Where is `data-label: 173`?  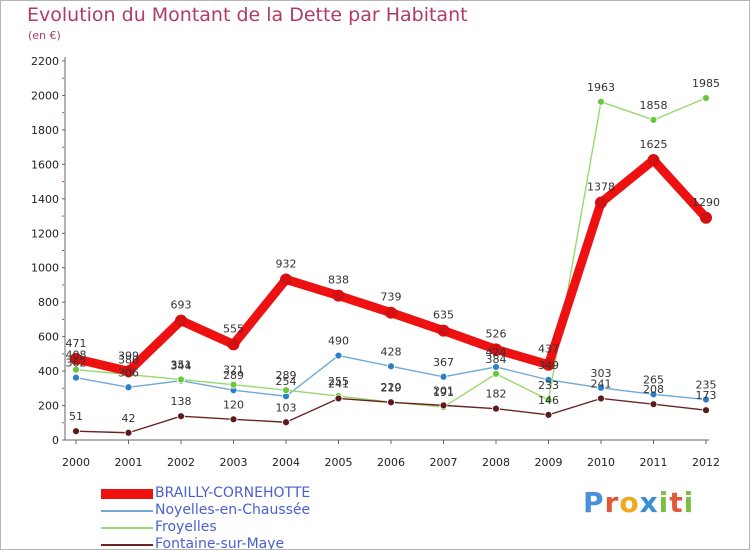
data-label: 173 is located at coordinates (706, 395).